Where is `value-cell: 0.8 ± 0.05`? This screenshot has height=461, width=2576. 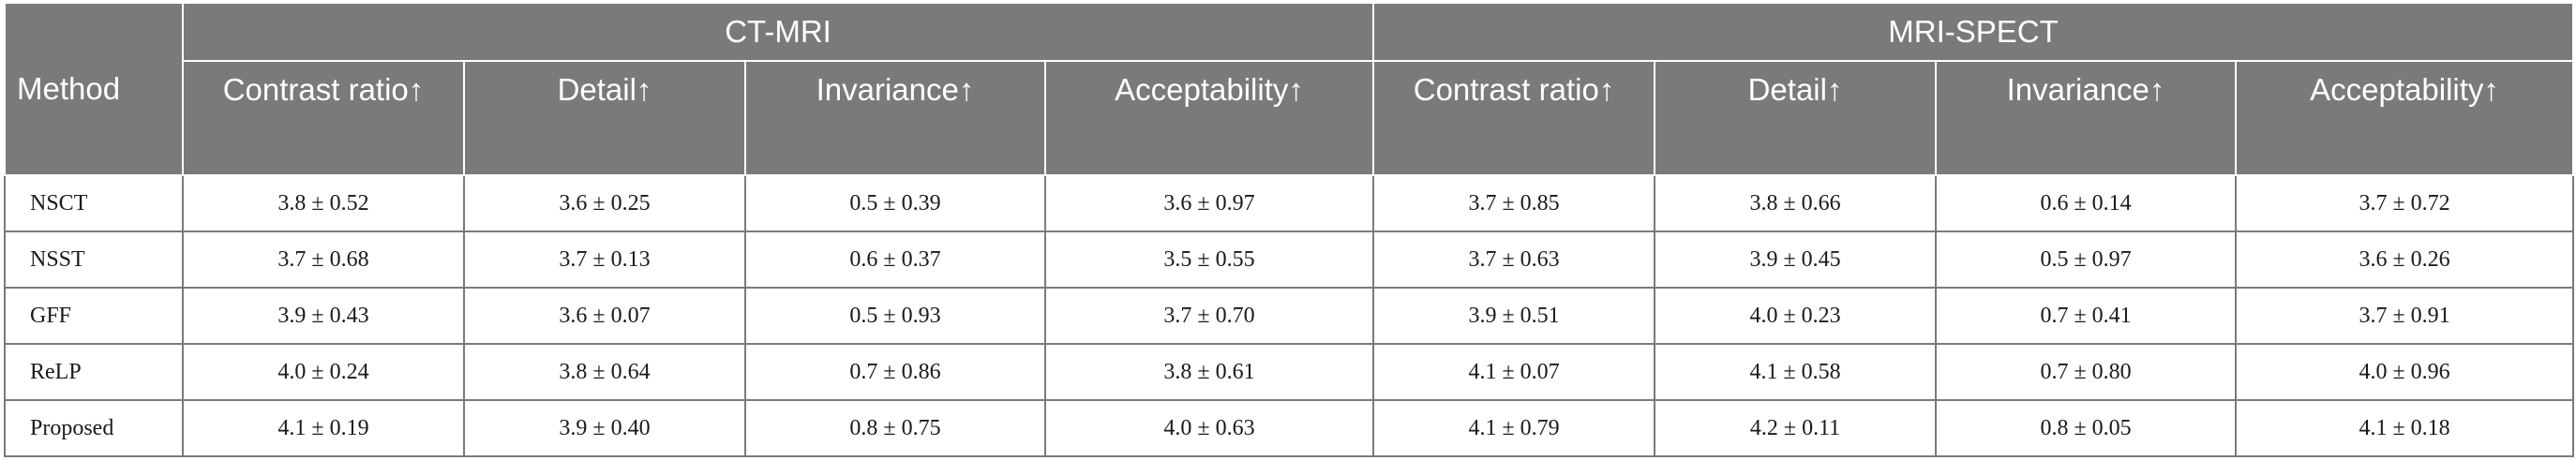 value-cell: 0.8 ± 0.05 is located at coordinates (2086, 428).